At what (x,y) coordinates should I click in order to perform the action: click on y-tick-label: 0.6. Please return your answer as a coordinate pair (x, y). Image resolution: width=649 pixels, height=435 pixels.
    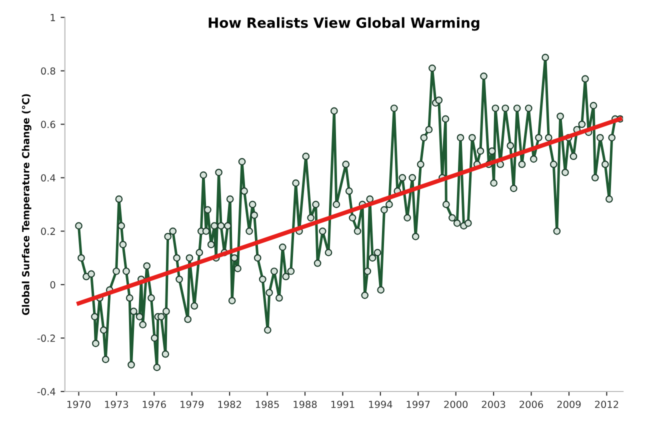
    Looking at the image, I should click on (48, 124).